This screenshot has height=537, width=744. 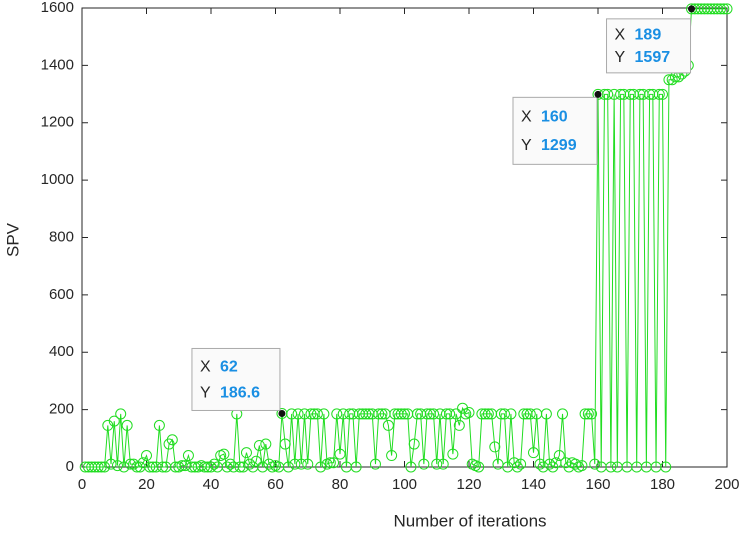 I want to click on x-tick-label: 200, so click(x=726, y=484).